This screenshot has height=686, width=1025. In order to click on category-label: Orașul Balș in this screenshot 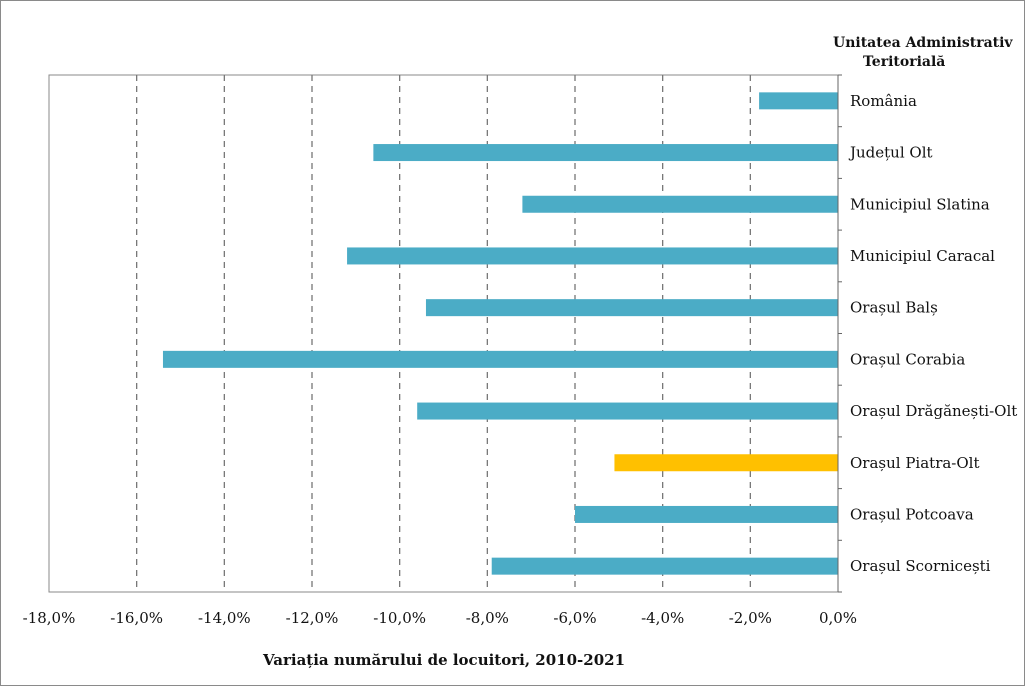, I will do `click(894, 308)`.